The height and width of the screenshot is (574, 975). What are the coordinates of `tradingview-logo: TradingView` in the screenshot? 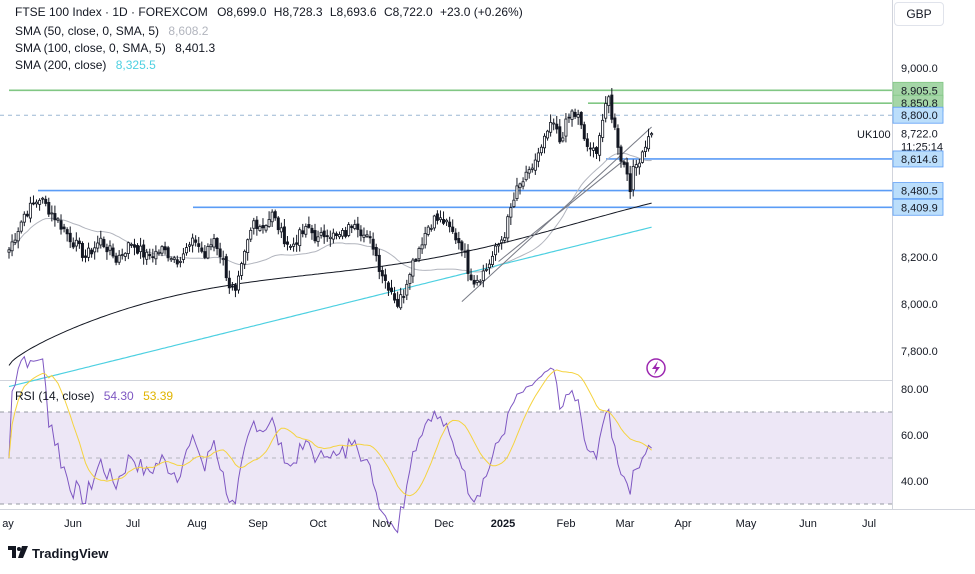 It's located at (58, 553).